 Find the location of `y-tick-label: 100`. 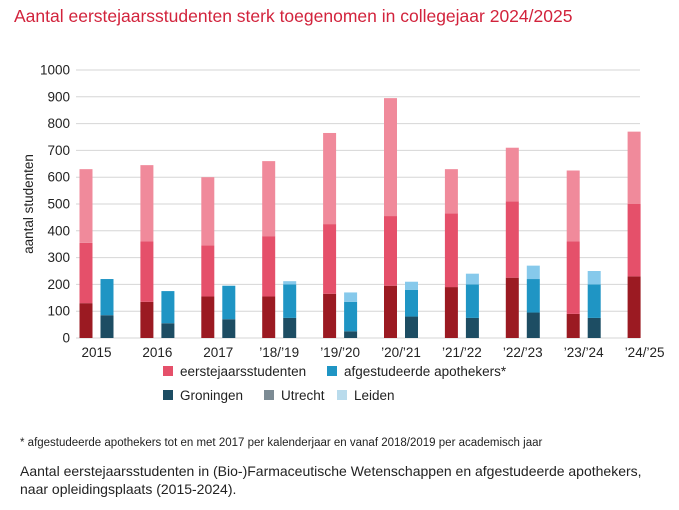

y-tick-label: 100 is located at coordinates (58, 311).